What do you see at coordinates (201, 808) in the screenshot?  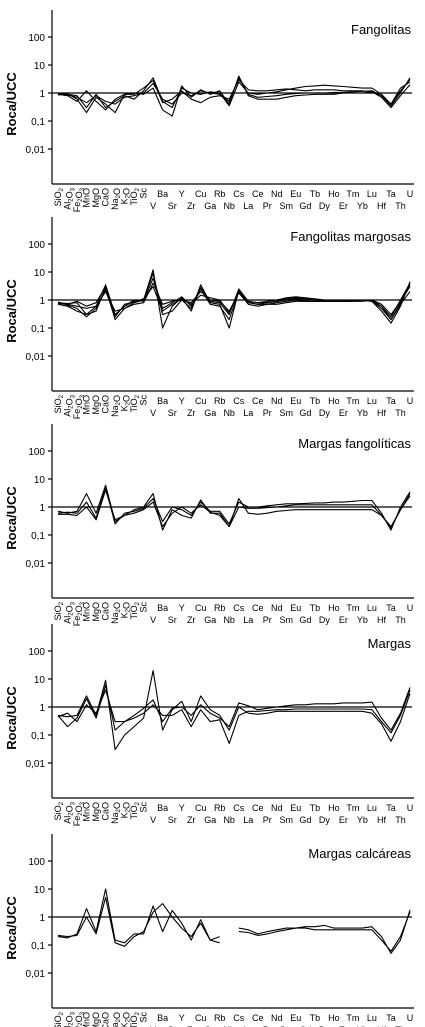 I see `x-tick-label: Cu` at bounding box center [201, 808].